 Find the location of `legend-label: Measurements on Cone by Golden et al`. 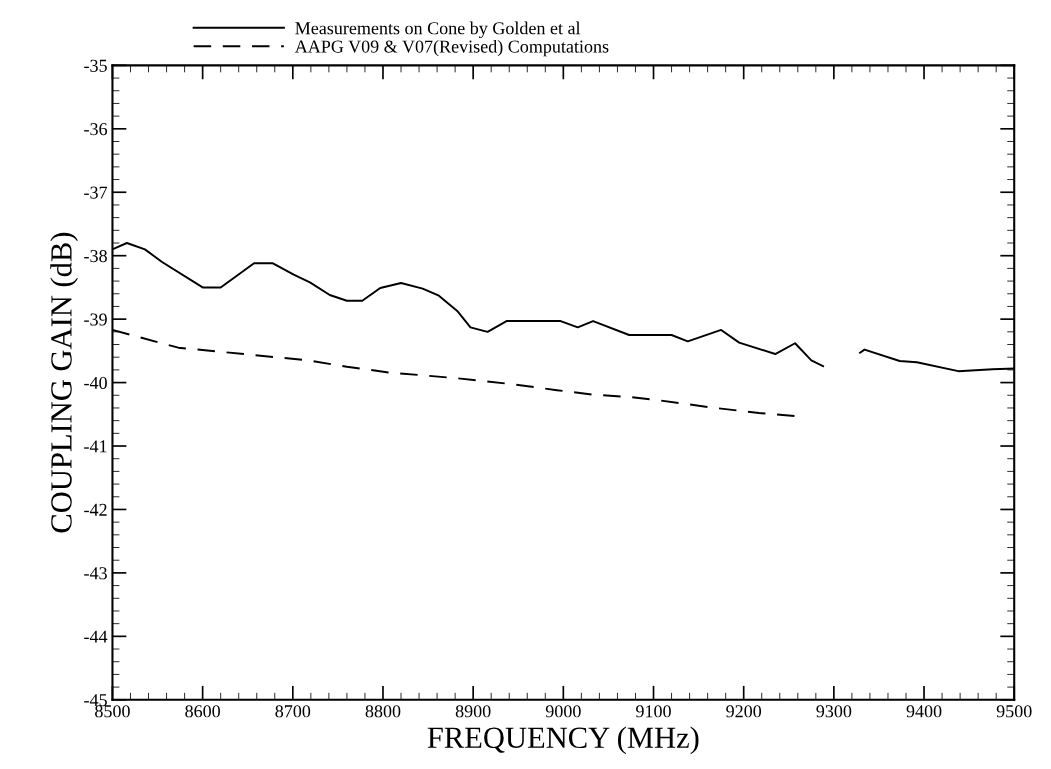

legend-label: Measurements on Cone by Golden et al is located at coordinates (438, 30).